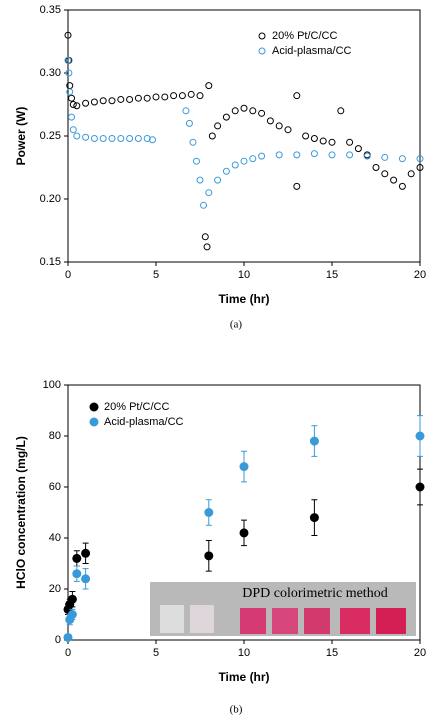  What do you see at coordinates (314, 593) in the screenshot?
I see `inset-label: DPD colorimetric method` at bounding box center [314, 593].